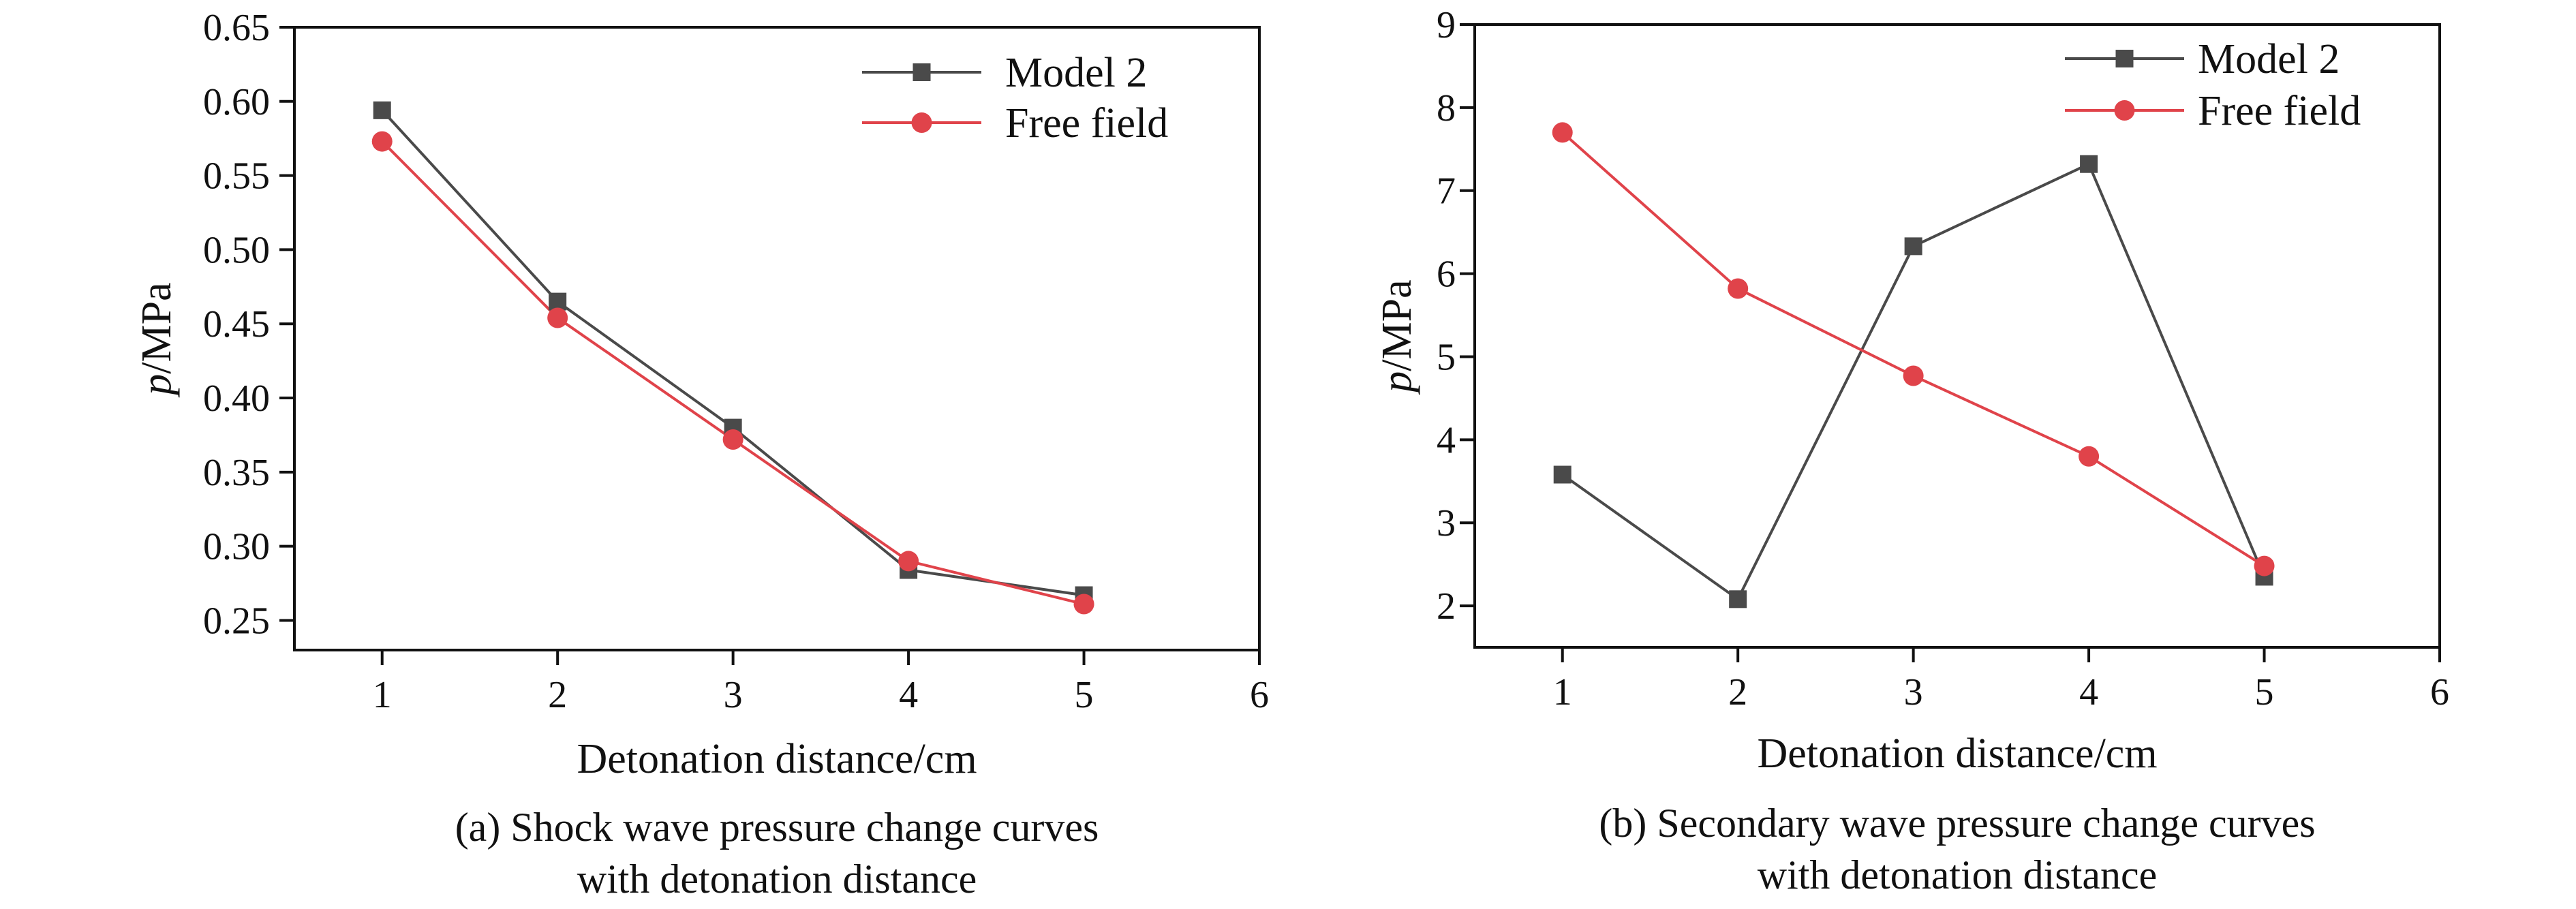  I want to click on y-tick-label: 0.65, so click(236, 28).